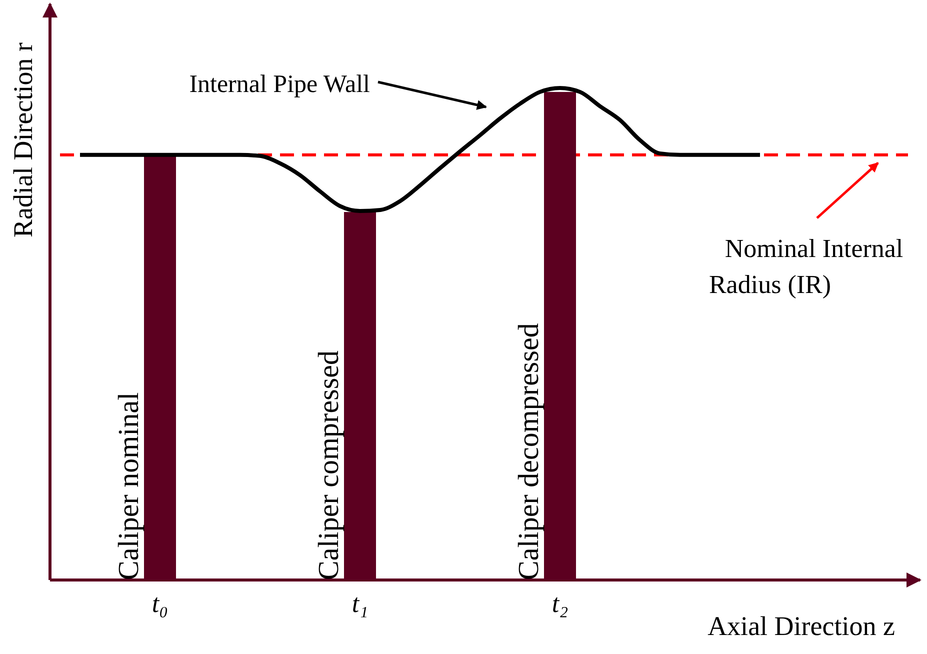  What do you see at coordinates (360, 603) in the screenshot?
I see `x-tick-label: t₁` at bounding box center [360, 603].